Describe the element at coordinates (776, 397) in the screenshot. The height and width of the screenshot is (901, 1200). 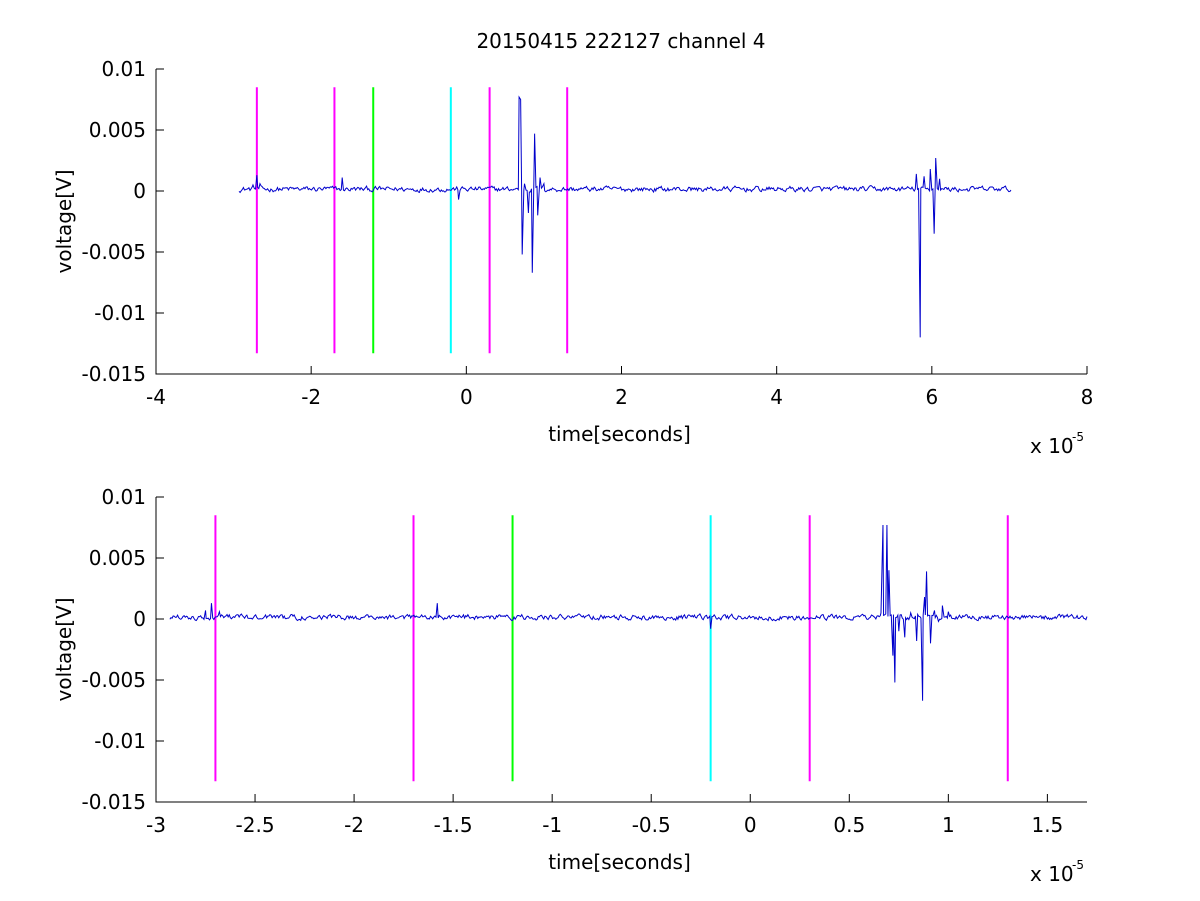
I see `x-tick-label: 4` at that location.